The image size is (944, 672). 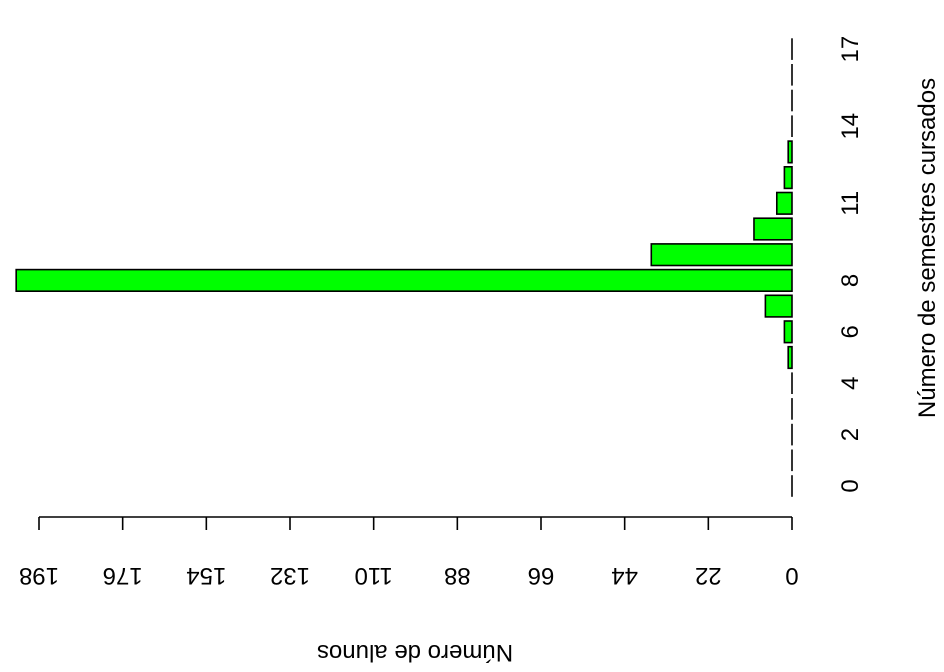 What do you see at coordinates (850, 485) in the screenshot?
I see `y-axis-tick-label: 0` at bounding box center [850, 485].